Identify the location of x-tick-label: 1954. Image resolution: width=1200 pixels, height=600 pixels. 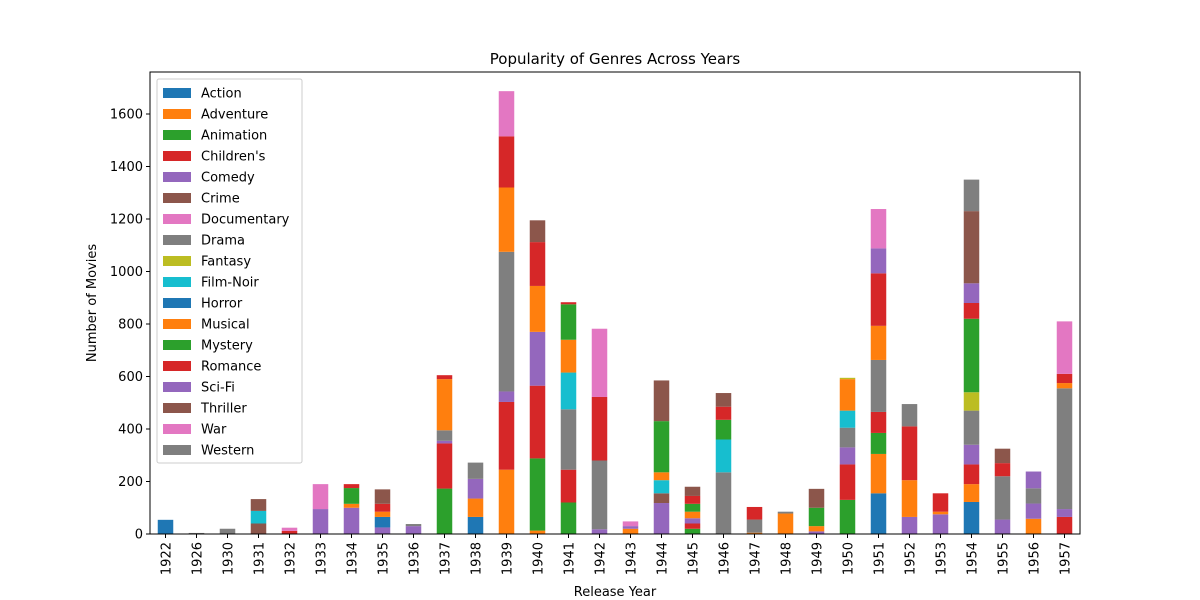
(973, 558).